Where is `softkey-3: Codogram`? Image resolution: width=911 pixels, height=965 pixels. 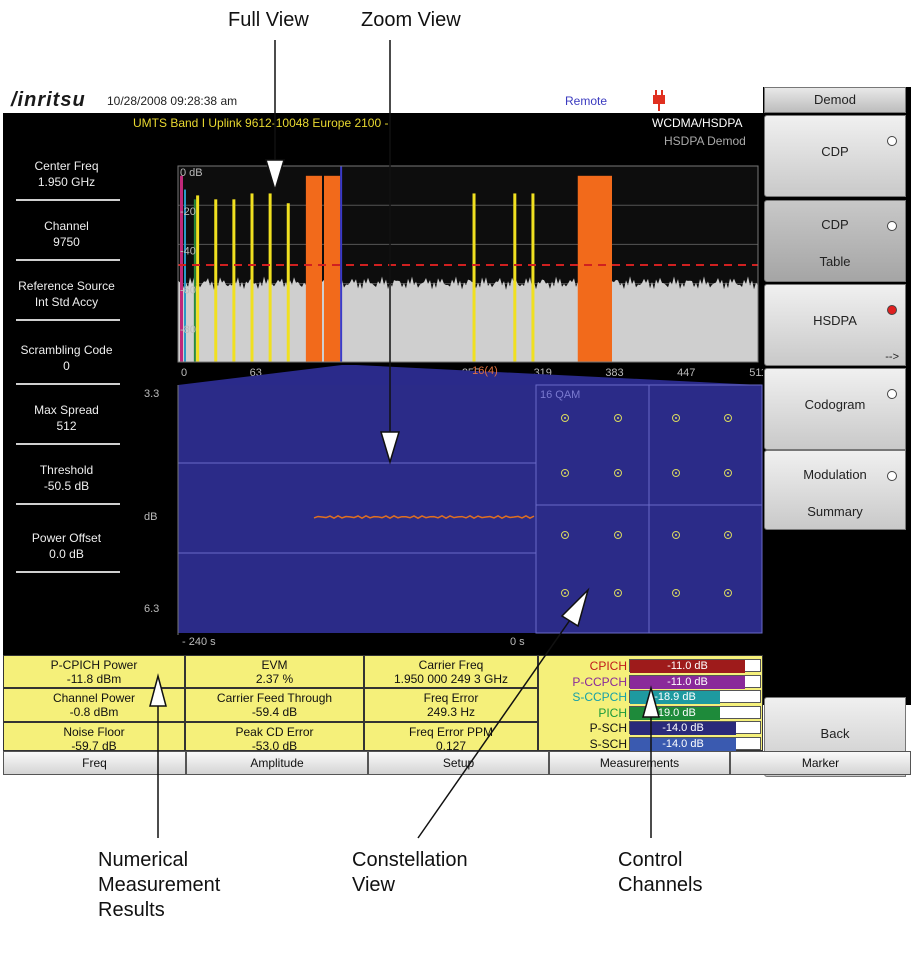
softkey-3: Codogram is located at coordinates (835, 409).